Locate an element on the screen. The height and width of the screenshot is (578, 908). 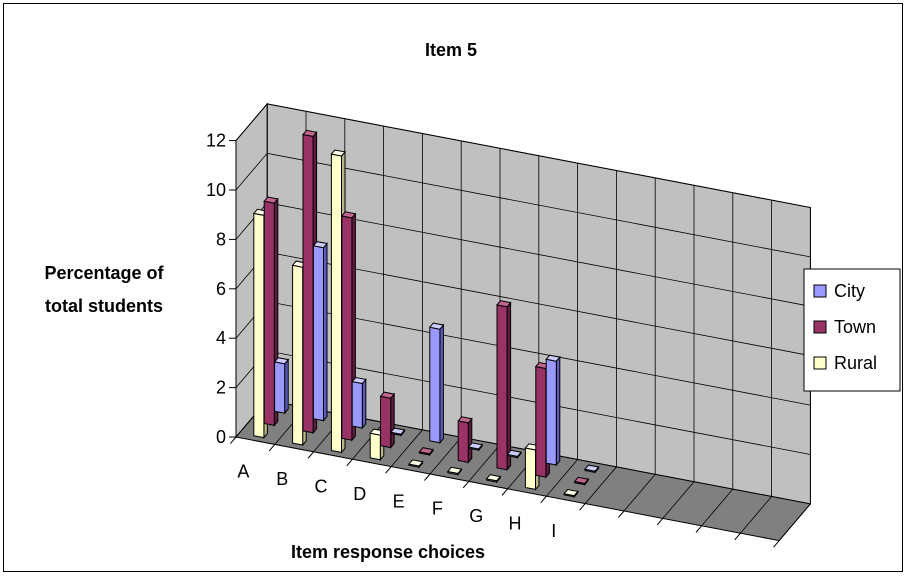
y-tick-label: 2 is located at coordinates (221, 388).